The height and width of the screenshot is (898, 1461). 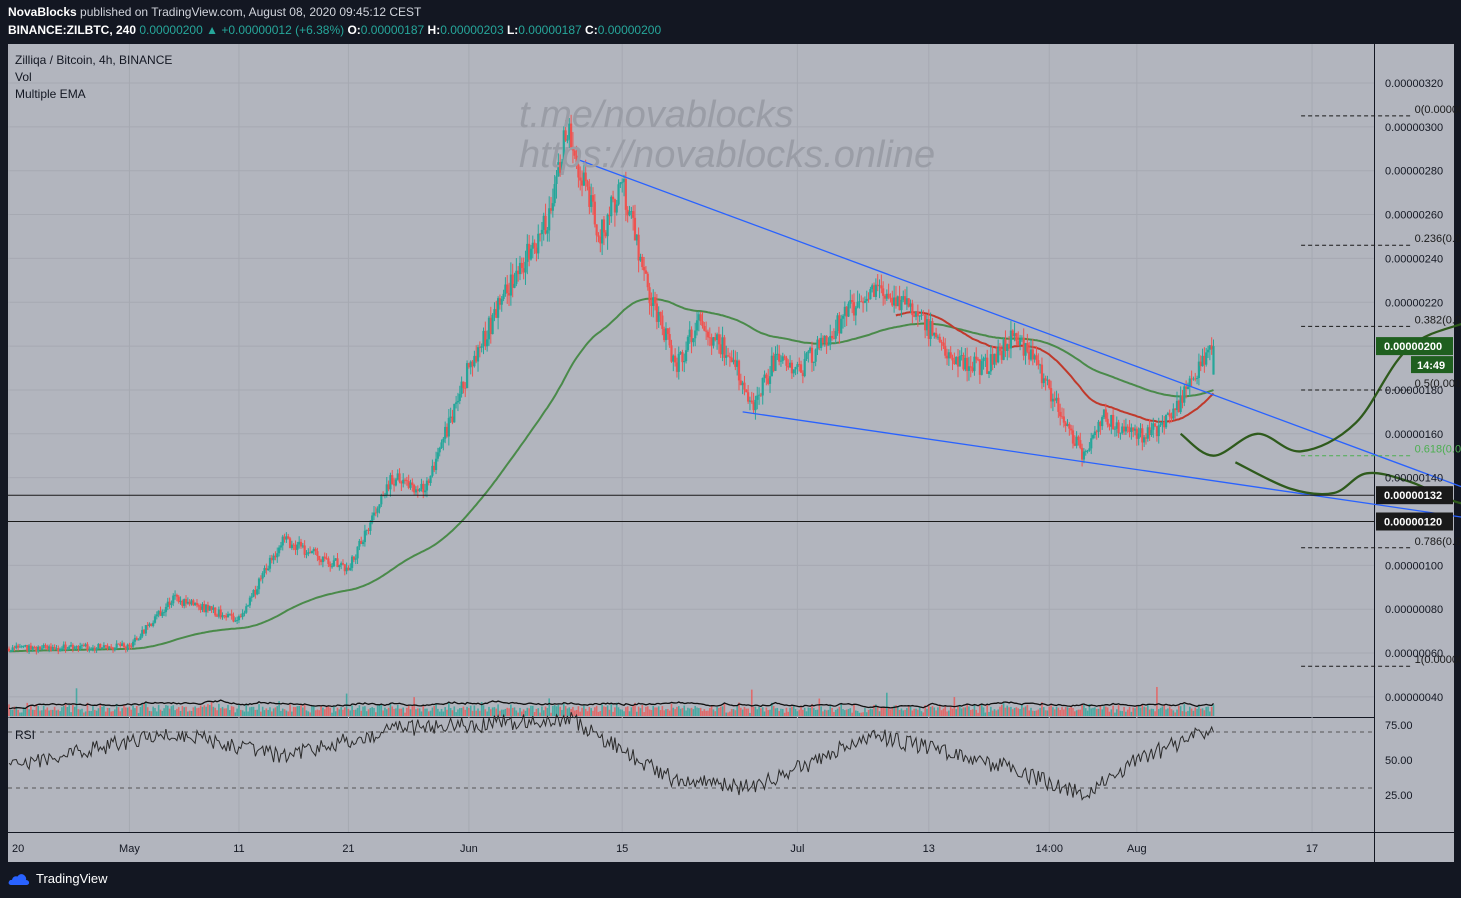 I want to click on watermark-line-1: t.me/novablocks, so click(x=656, y=115).